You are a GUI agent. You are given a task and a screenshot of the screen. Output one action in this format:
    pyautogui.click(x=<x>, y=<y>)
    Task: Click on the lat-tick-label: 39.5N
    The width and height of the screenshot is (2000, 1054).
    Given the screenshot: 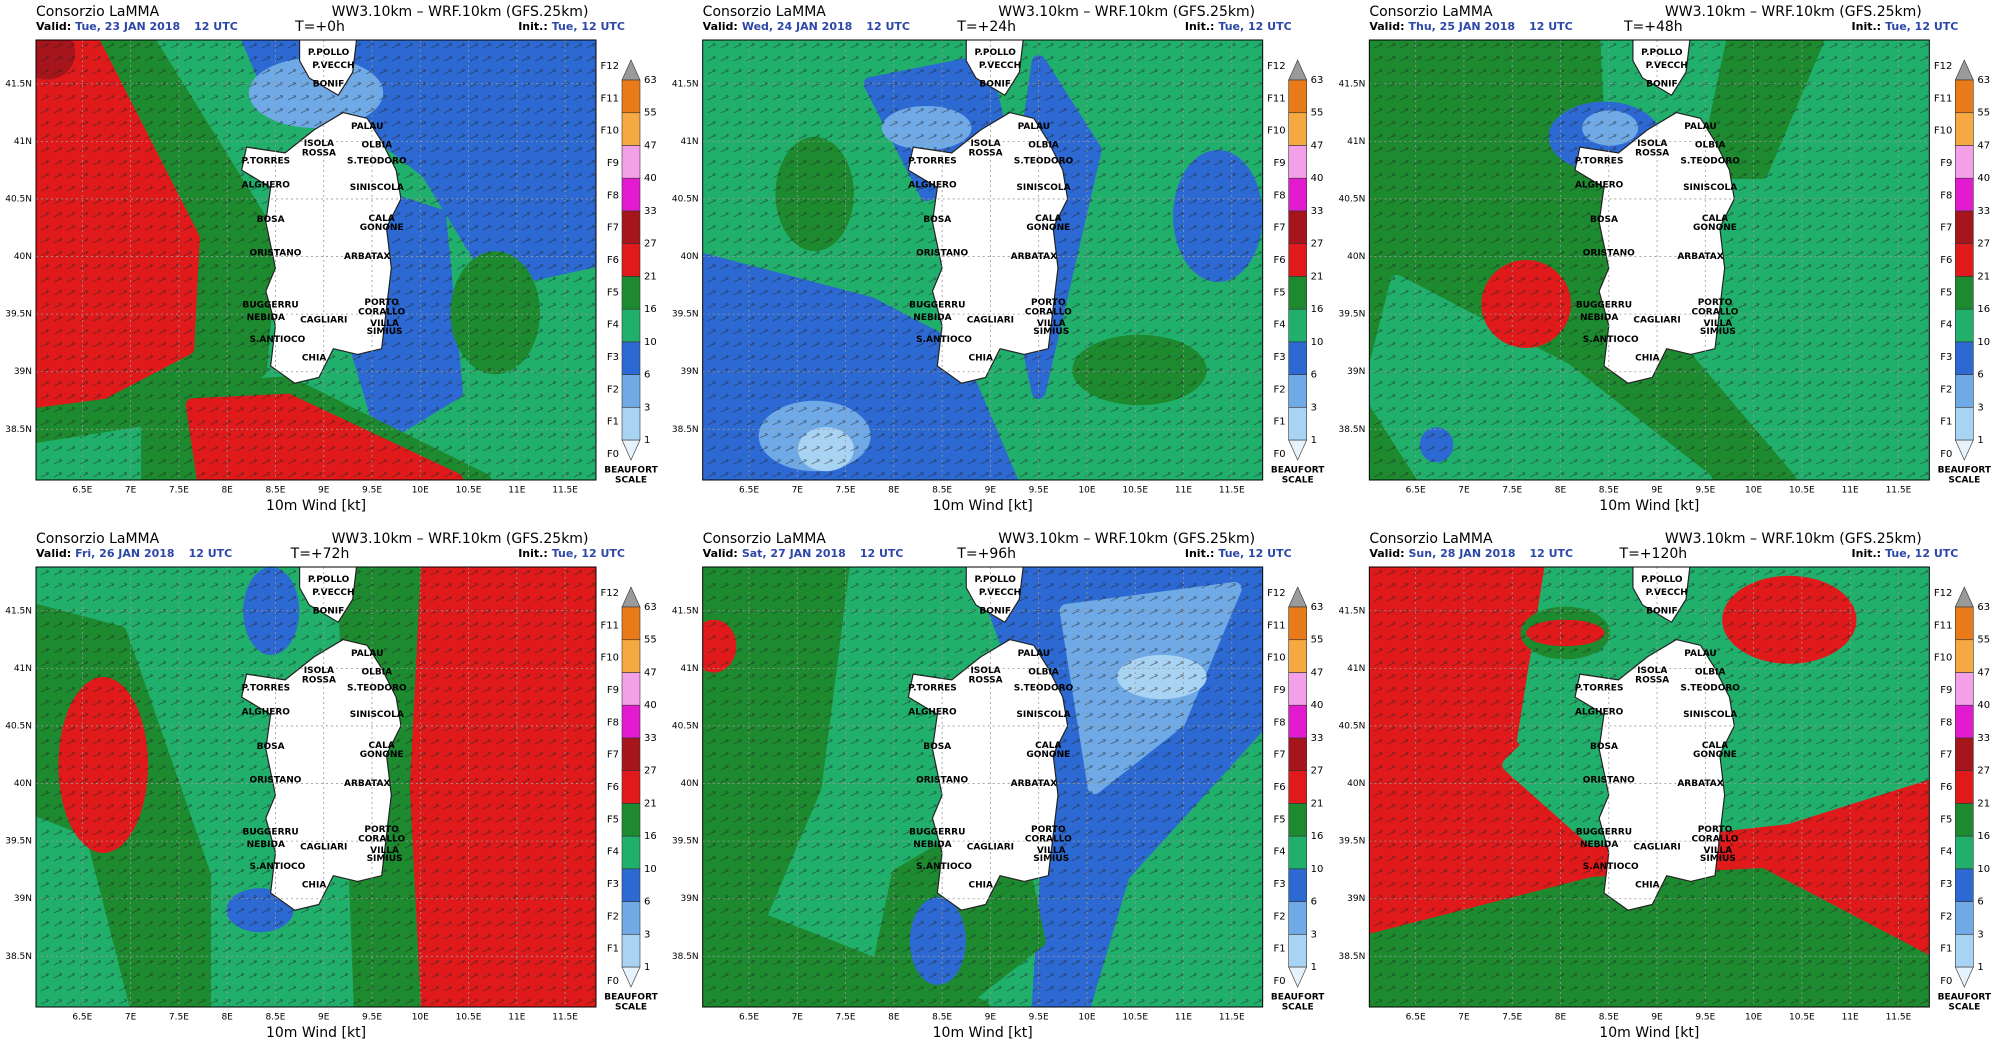 What is the action you would take?
    pyautogui.click(x=685, y=842)
    